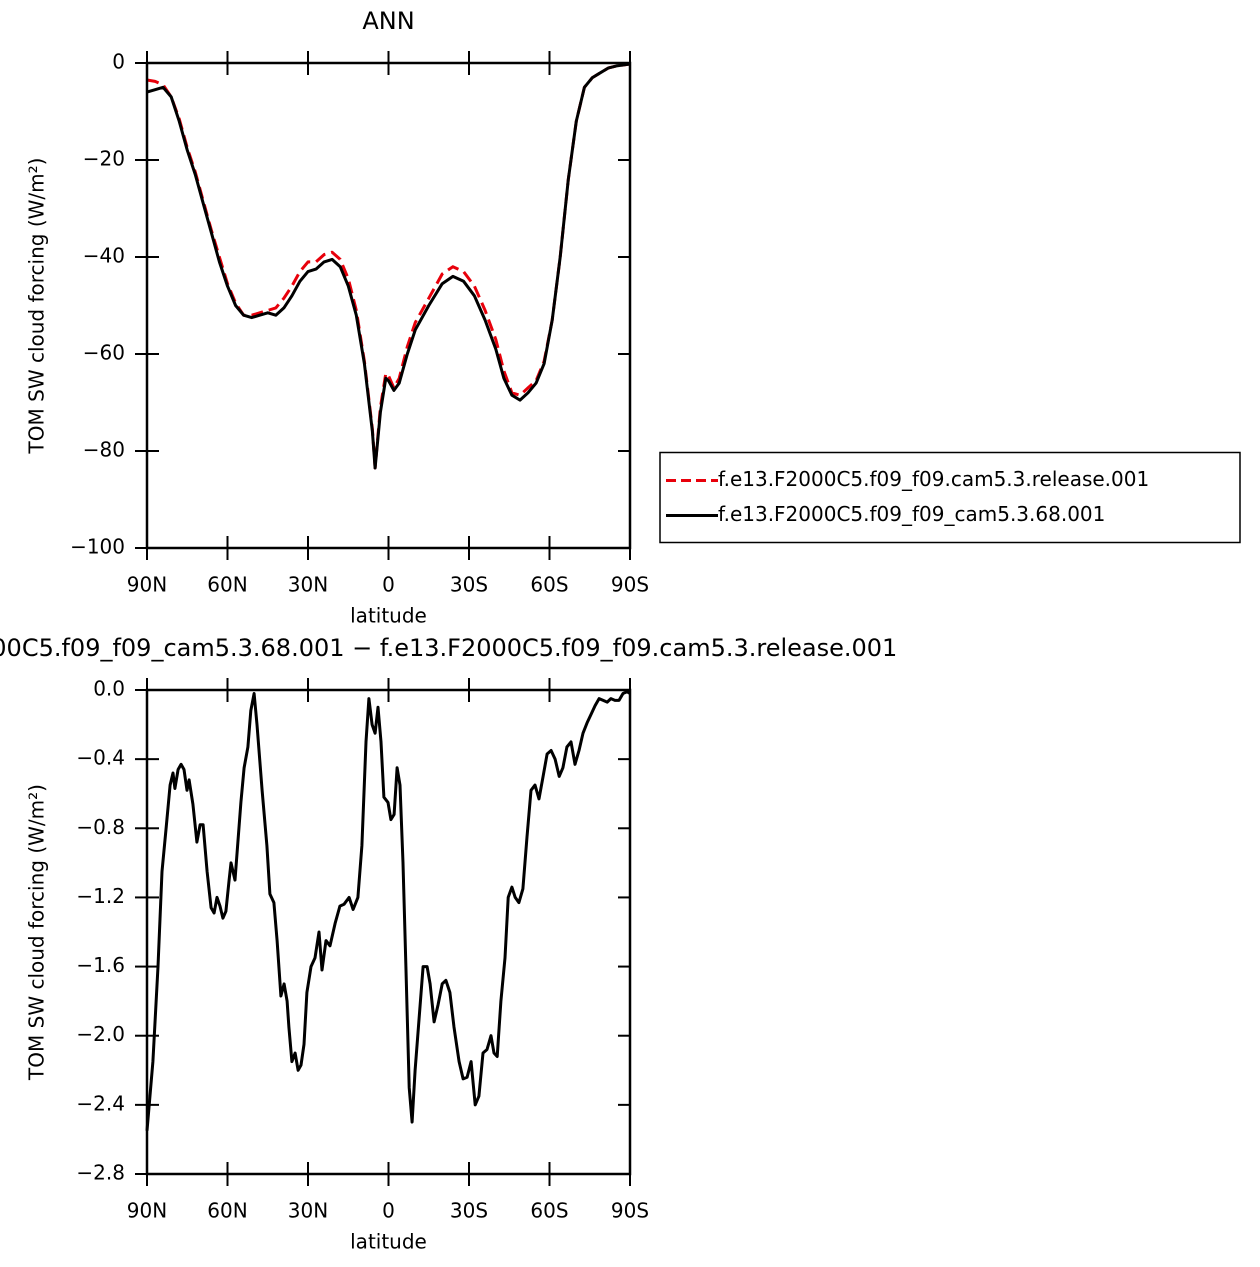  Describe the element at coordinates (100, 965) in the screenshot. I see `y-tick-label: −1.6` at that location.